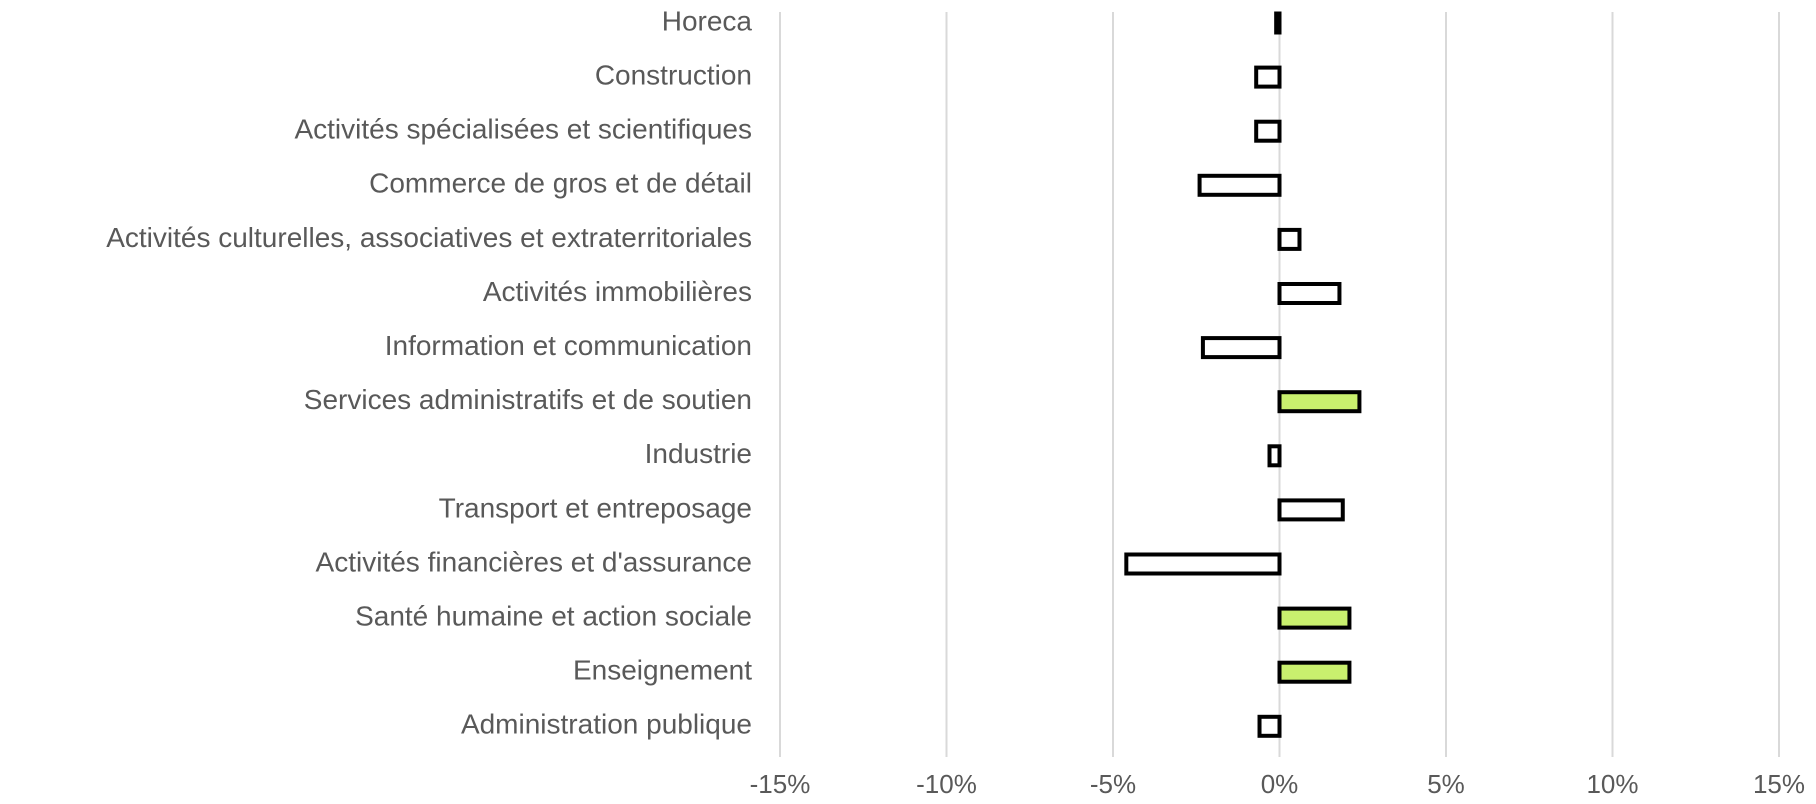  What do you see at coordinates (946, 784) in the screenshot?
I see `x-tick-label: -10%` at bounding box center [946, 784].